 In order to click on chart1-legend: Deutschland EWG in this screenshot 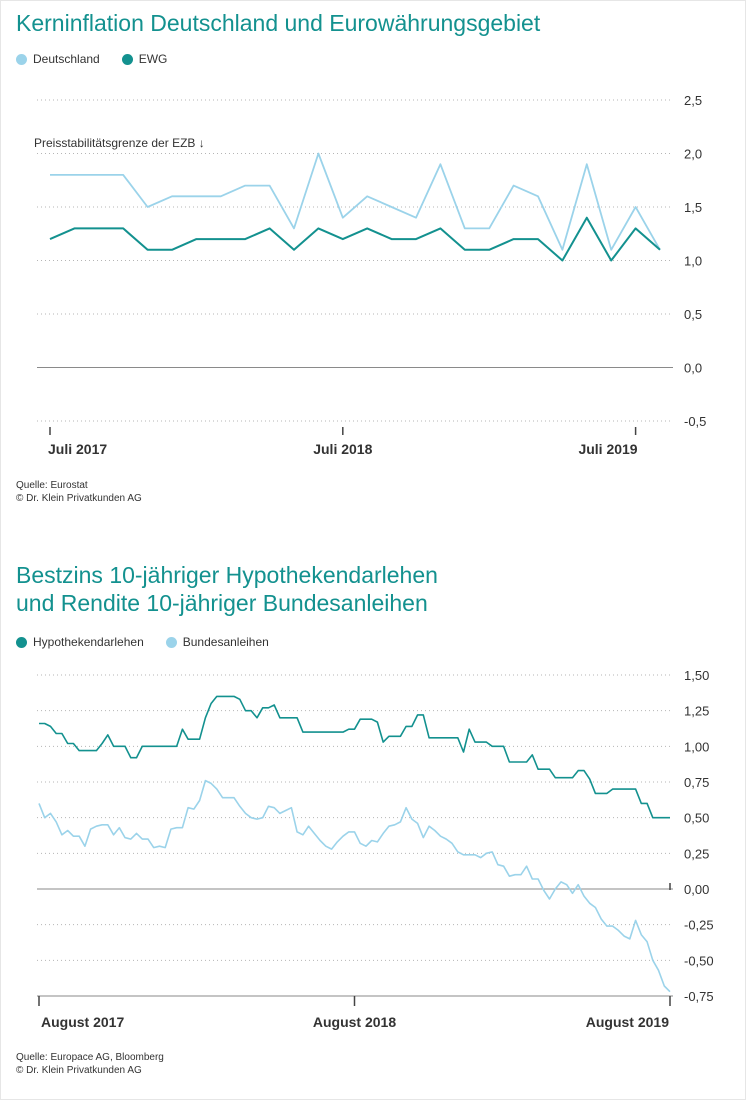, I will do `click(91, 59)`.